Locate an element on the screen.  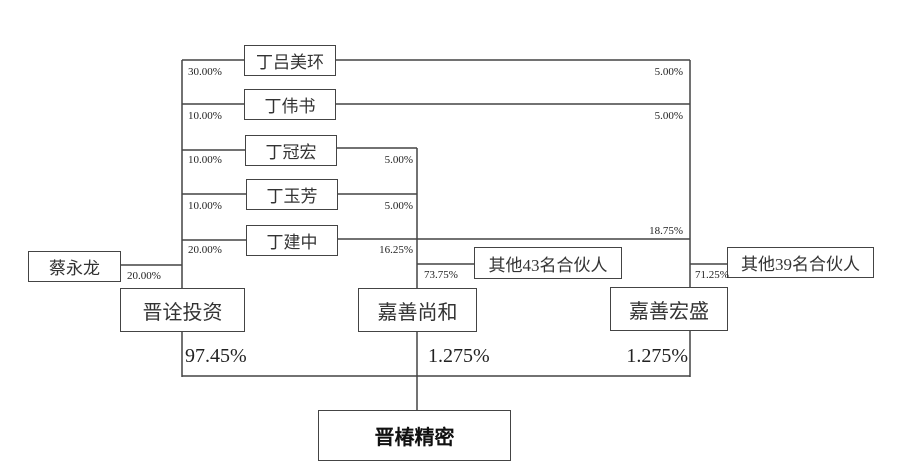
shareholder-ding-lumeihuan: 丁吕美环 is located at coordinates (290, 60).